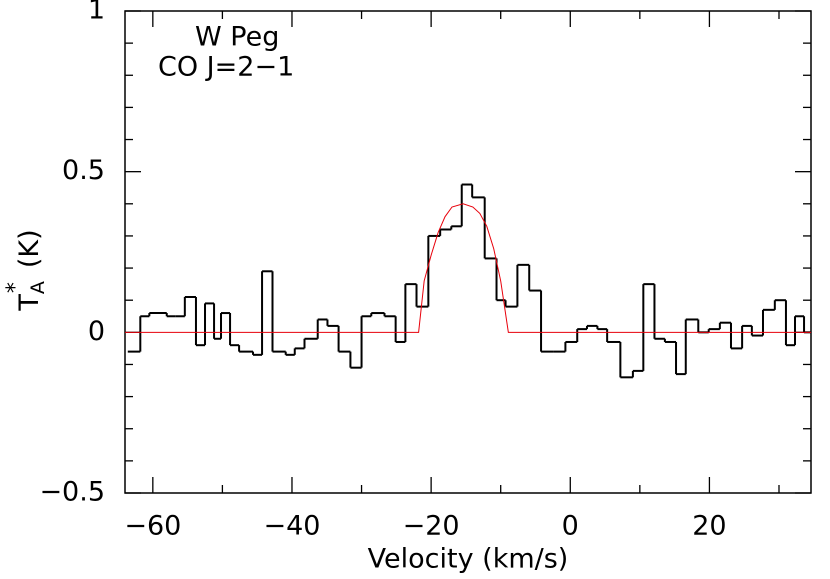 This screenshot has width=830, height=579. What do you see at coordinates (72, 492) in the screenshot?
I see `y-tick-label: −0.5` at bounding box center [72, 492].